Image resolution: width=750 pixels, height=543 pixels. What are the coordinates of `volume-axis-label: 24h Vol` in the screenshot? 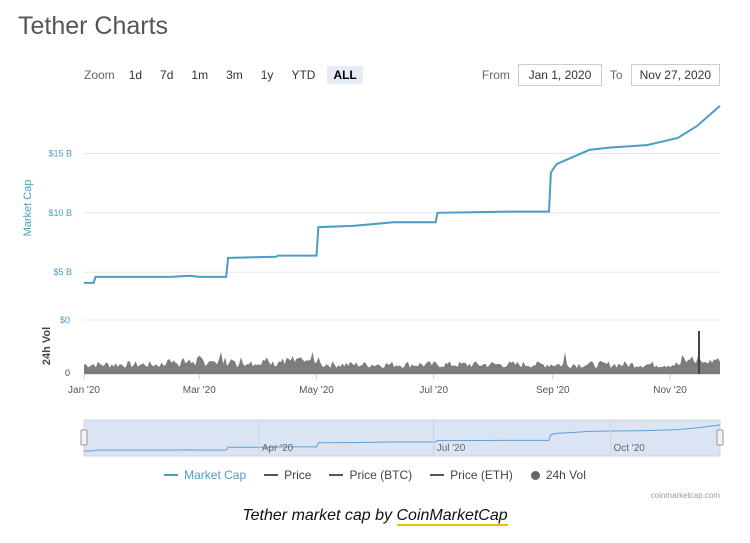 It's located at (47, 346).